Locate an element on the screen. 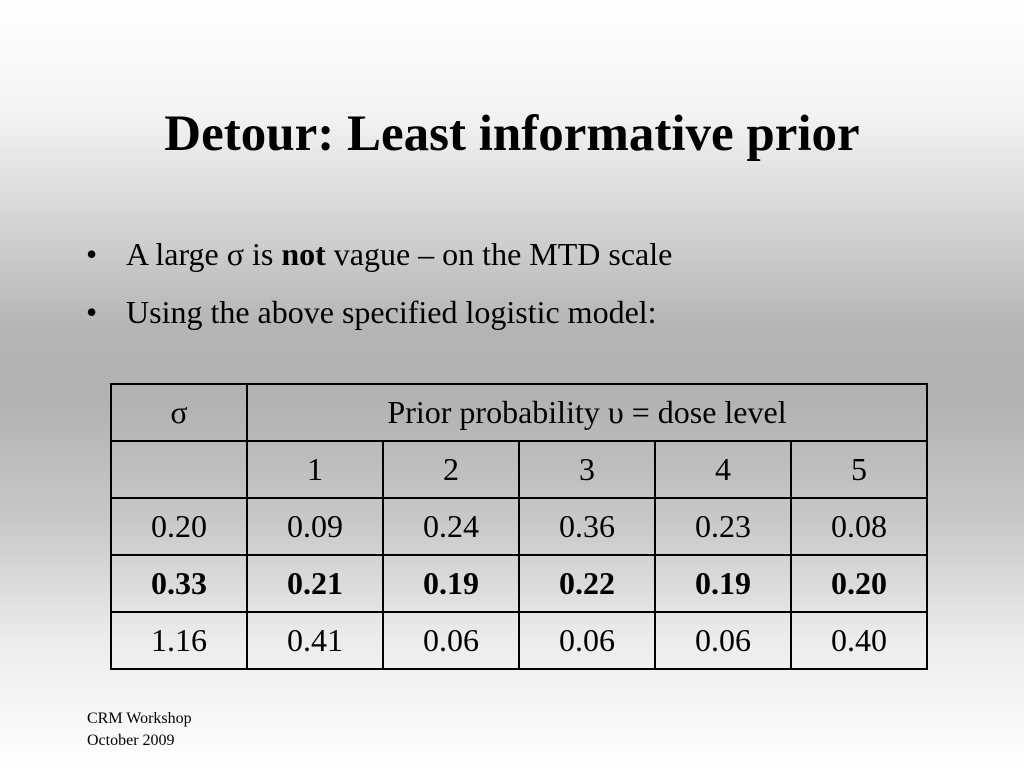 This screenshot has width=1024, height=768. dose-level-cell: 5 is located at coordinates (859, 469).